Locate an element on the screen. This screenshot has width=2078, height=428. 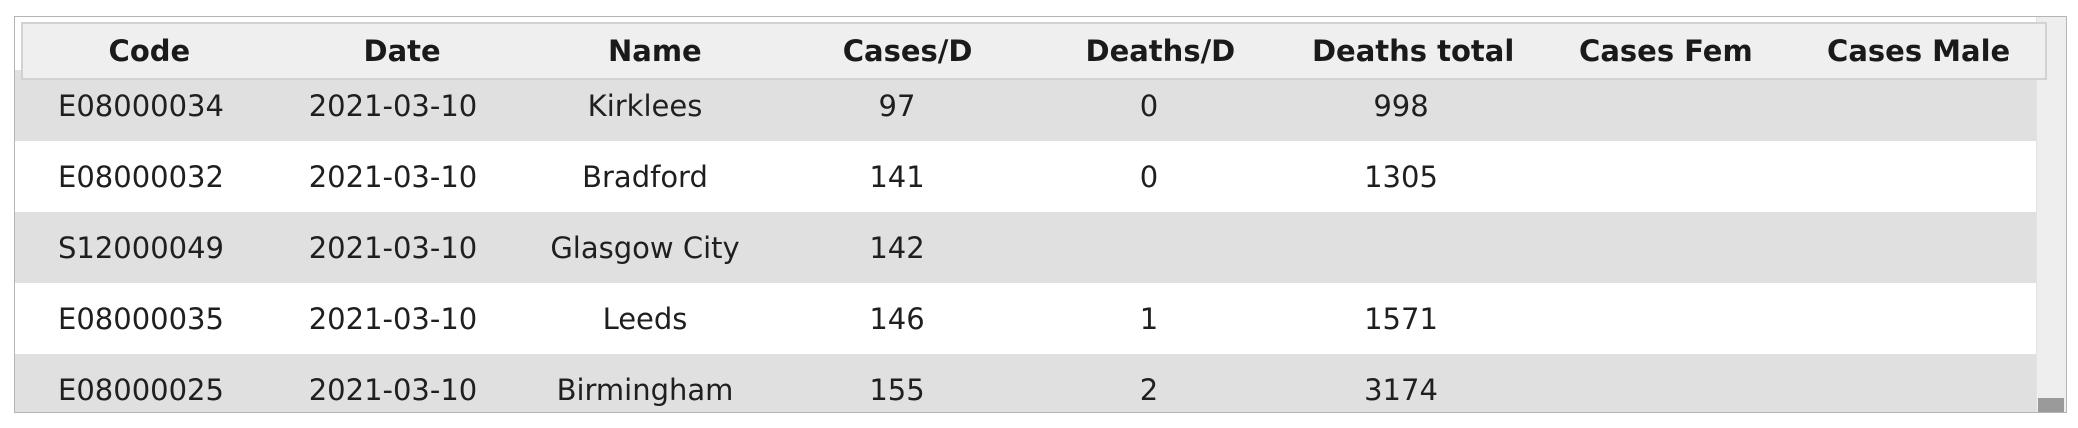
cell-code: E08000034 is located at coordinates (141, 105).